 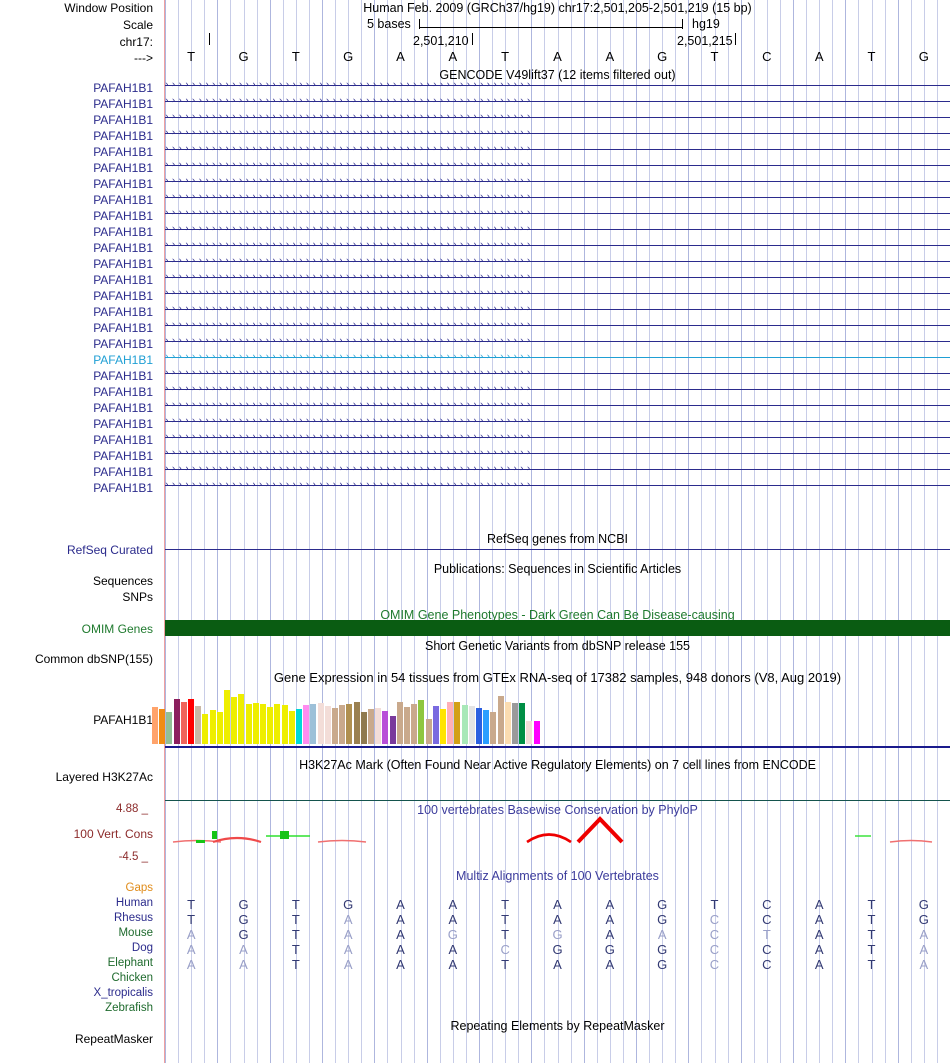 What do you see at coordinates (123, 720) in the screenshot?
I see `gtex-track-label: PAFAH1B1` at bounding box center [123, 720].